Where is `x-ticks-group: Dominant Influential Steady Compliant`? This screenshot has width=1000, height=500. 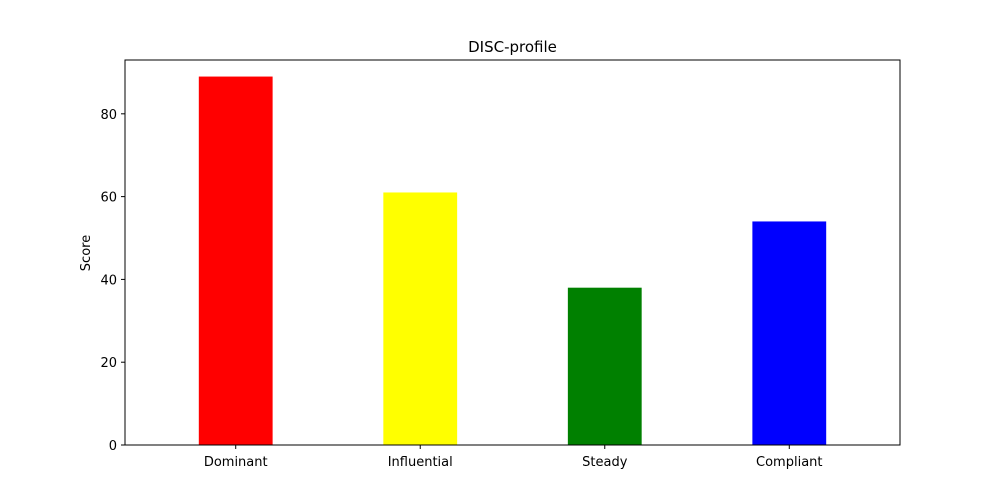 x-ticks-group: Dominant Influential Steady Compliant is located at coordinates (513, 457).